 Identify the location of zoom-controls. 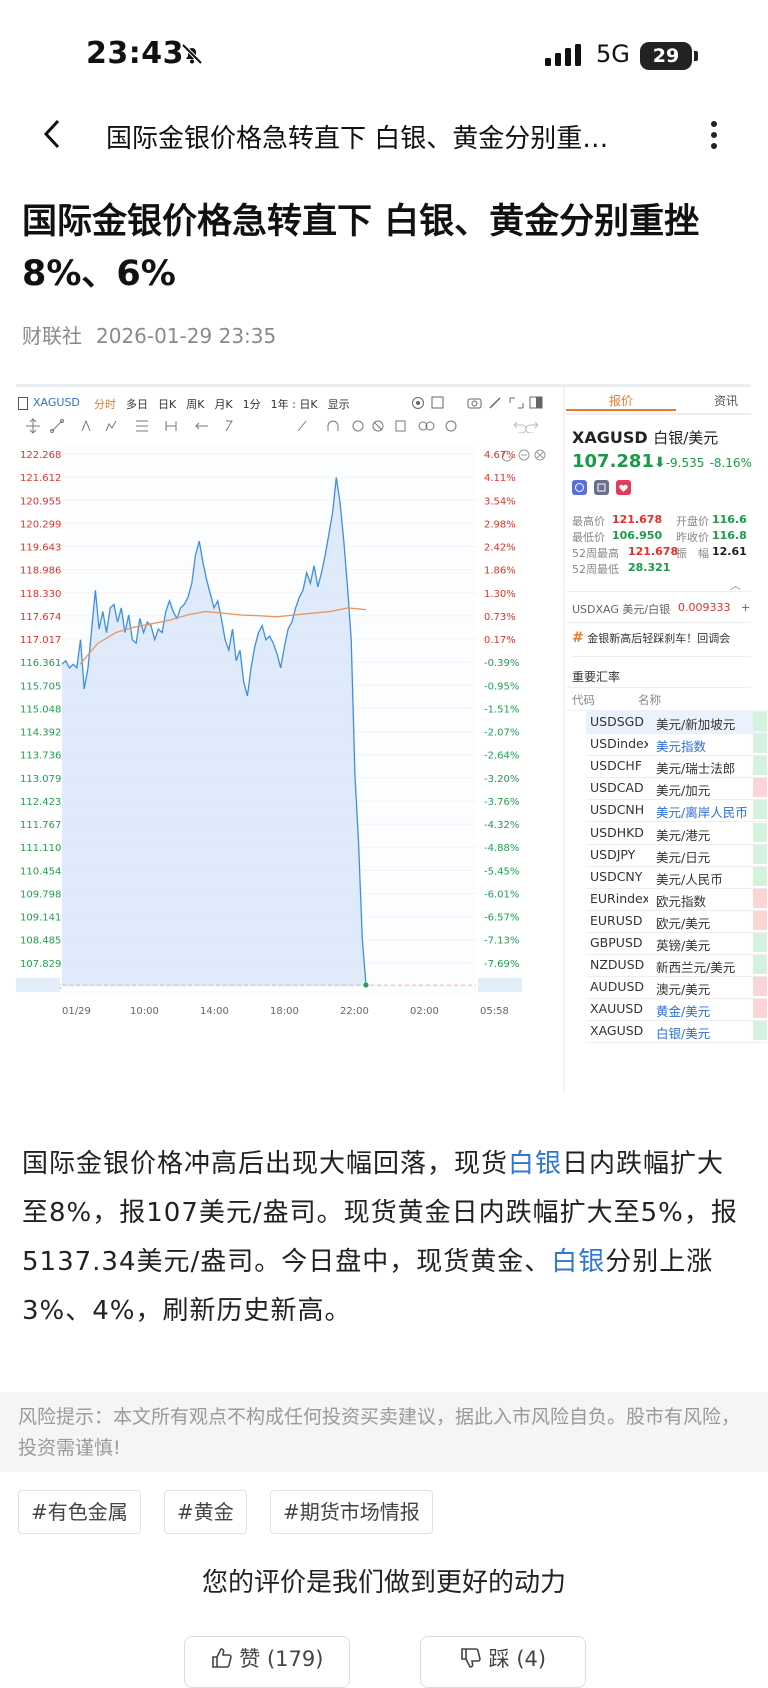
(525, 456).